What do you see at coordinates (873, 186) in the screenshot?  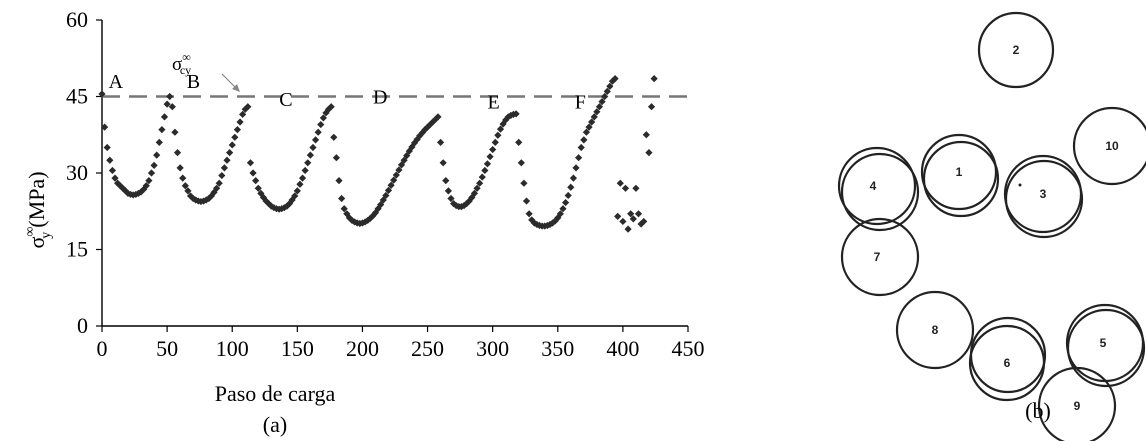 I see `circle-4-label: 4` at bounding box center [873, 186].